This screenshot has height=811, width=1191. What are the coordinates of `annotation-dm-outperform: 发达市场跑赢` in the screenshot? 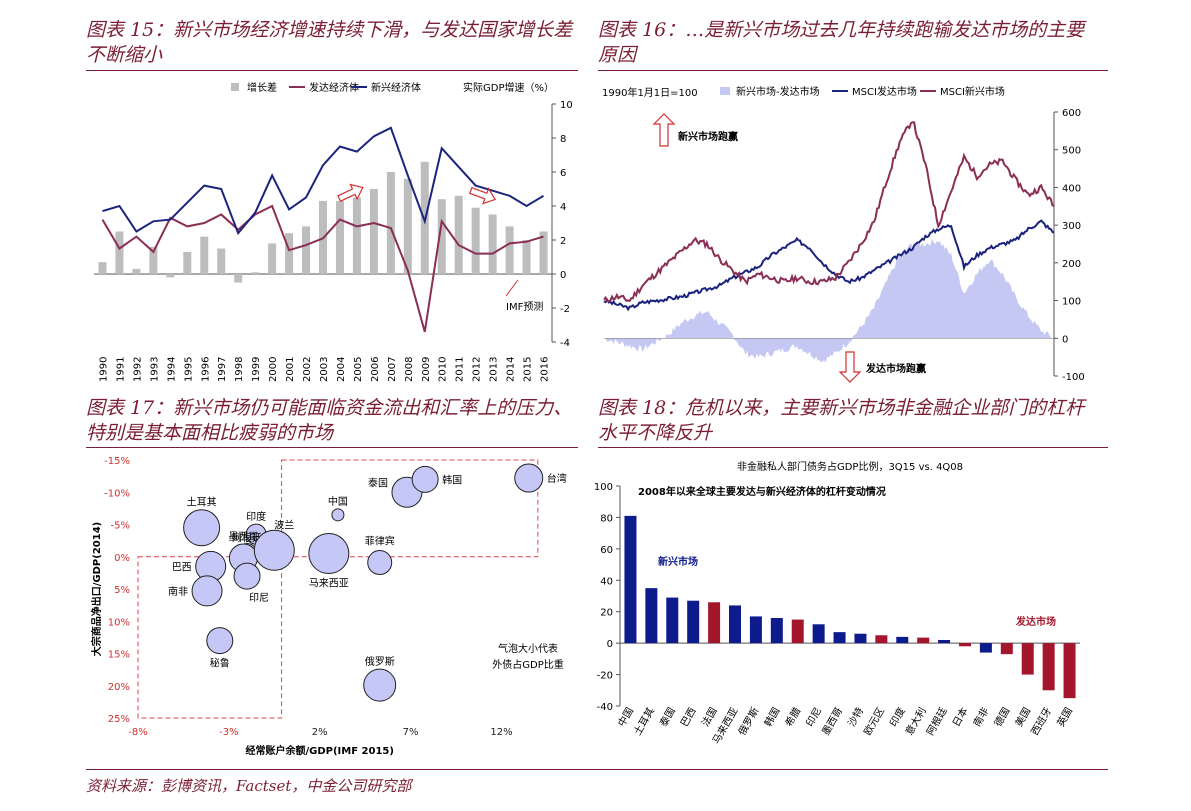 It's located at (895, 368).